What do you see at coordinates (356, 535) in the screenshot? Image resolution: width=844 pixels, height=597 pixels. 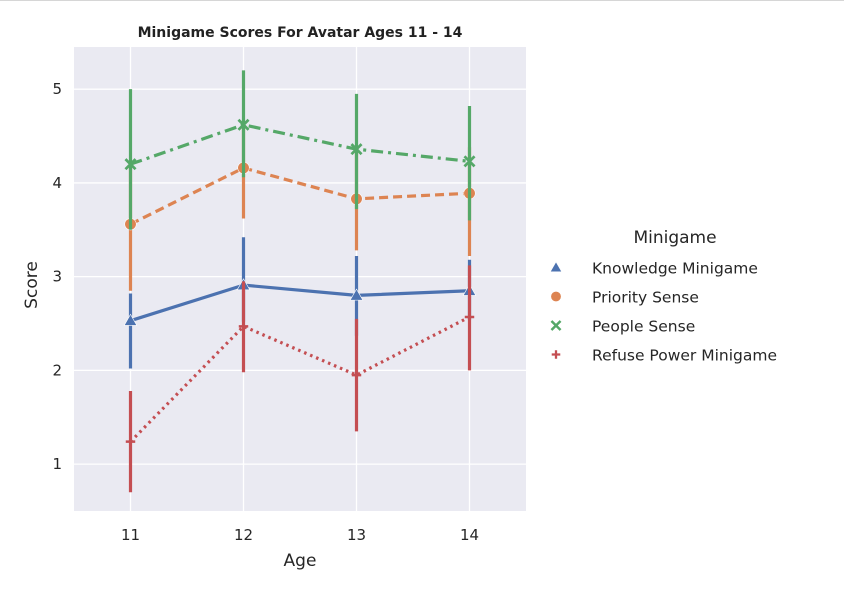 I see `x-tick-label: 13` at bounding box center [356, 535].